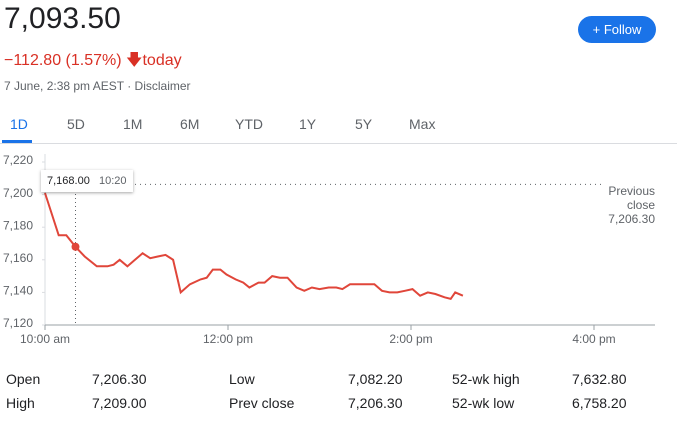 The height and width of the screenshot is (427, 677). What do you see at coordinates (364, 124) in the screenshot?
I see `range-tab: 5Y` at bounding box center [364, 124].